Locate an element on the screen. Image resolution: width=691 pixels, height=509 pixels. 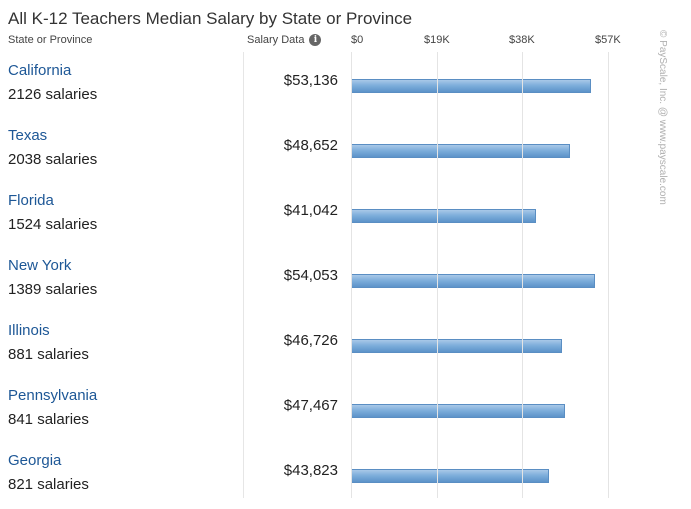
salary-column-header: Salary Data i is located at coordinates (284, 40).